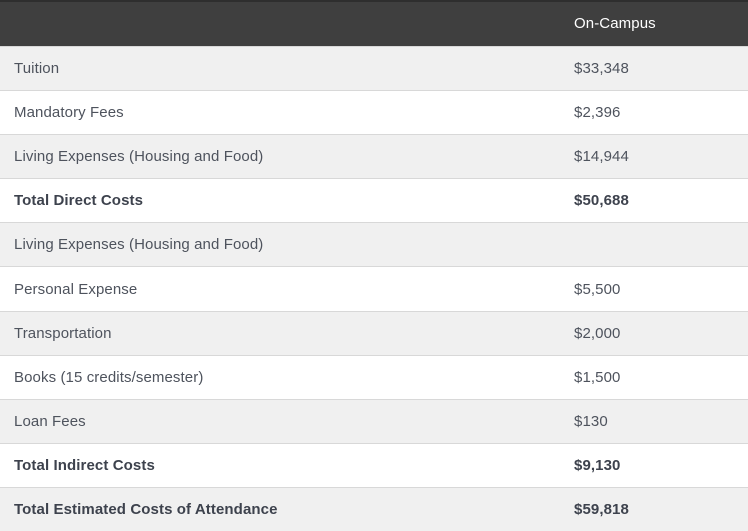 The height and width of the screenshot is (531, 748). I want to click on row-label: Loan Fees, so click(280, 421).